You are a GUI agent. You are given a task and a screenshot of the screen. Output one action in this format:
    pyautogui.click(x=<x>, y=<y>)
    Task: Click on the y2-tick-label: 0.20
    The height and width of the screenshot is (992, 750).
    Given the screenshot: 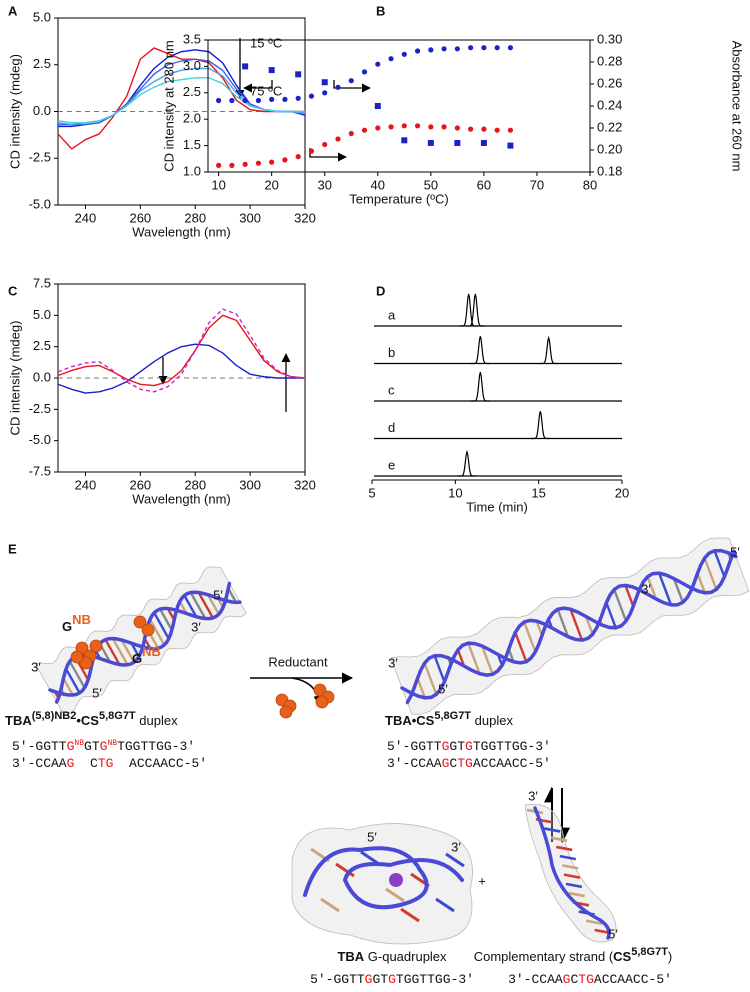 What is the action you would take?
    pyautogui.click(x=609, y=148)
    